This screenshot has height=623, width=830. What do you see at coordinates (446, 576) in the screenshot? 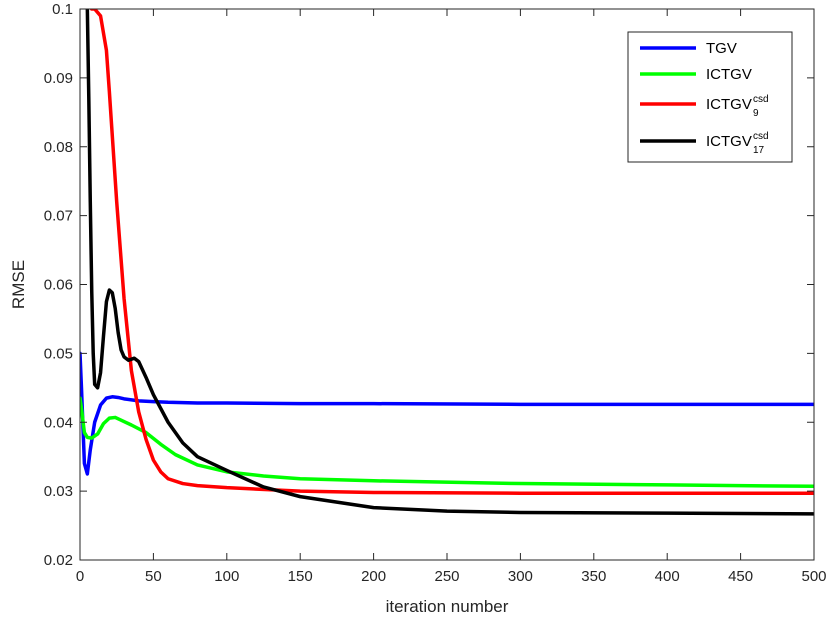
I see `x-tick-label: 250` at bounding box center [446, 576].